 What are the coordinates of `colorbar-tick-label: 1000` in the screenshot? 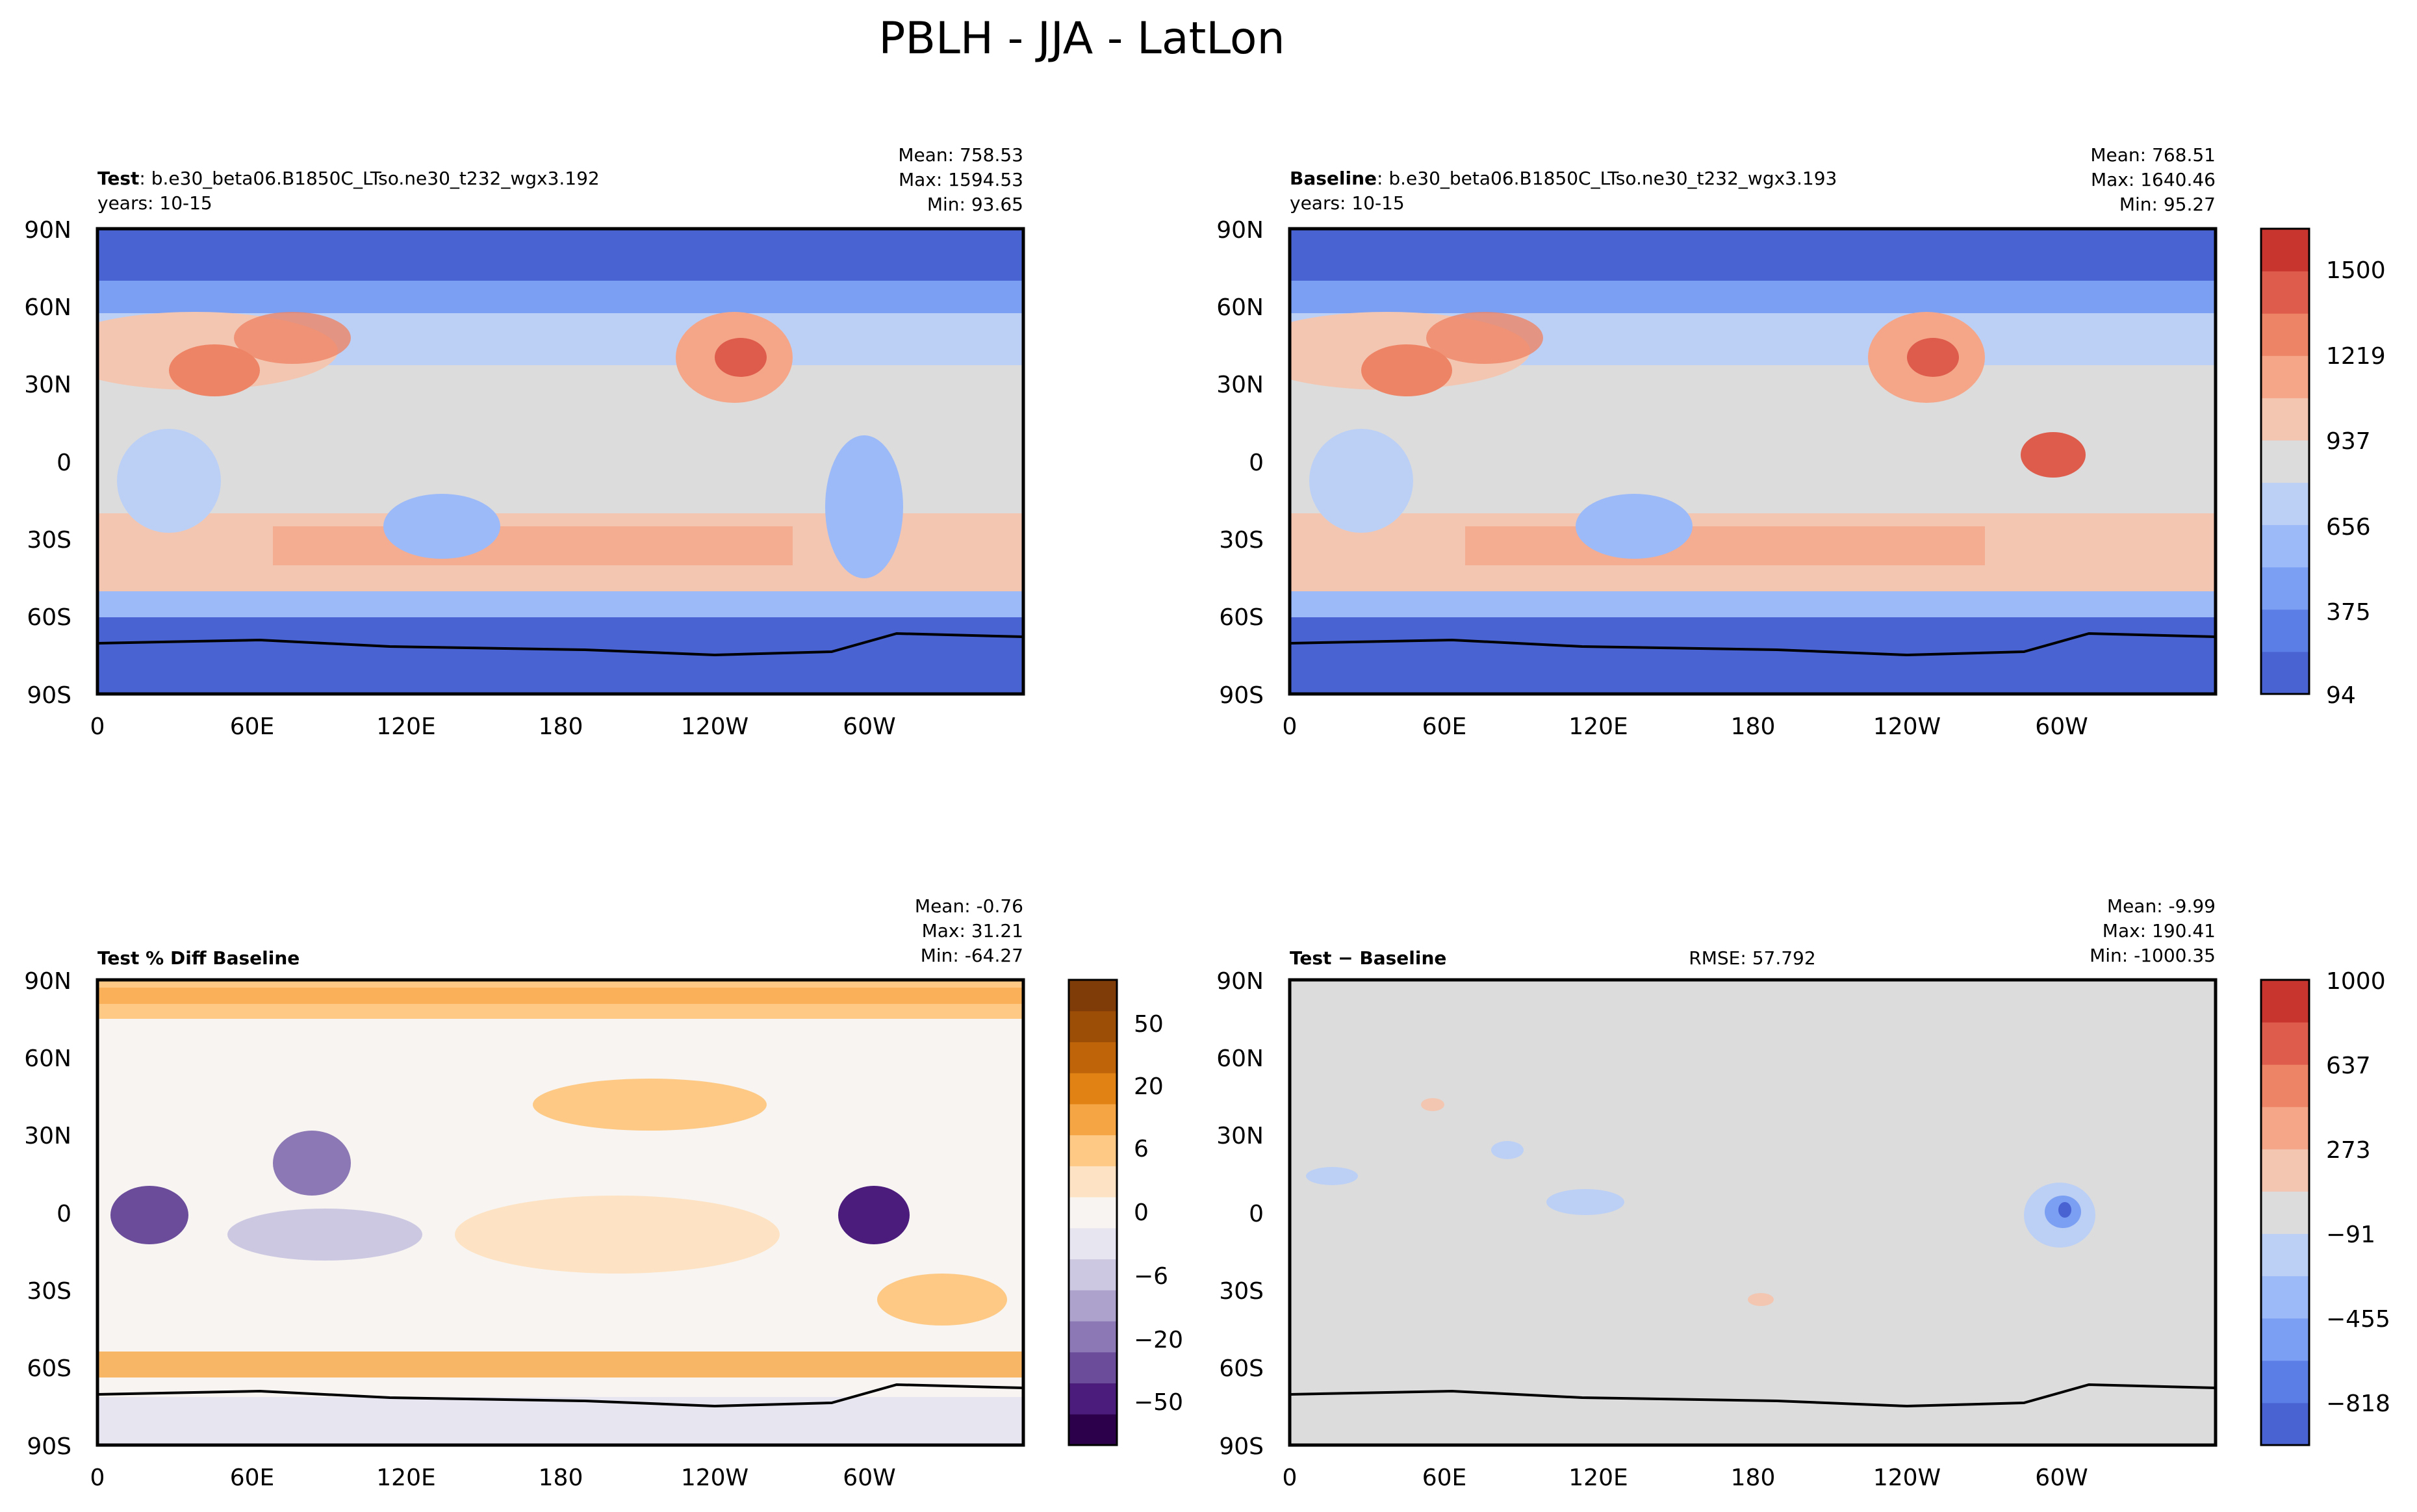 It's located at (2356, 981).